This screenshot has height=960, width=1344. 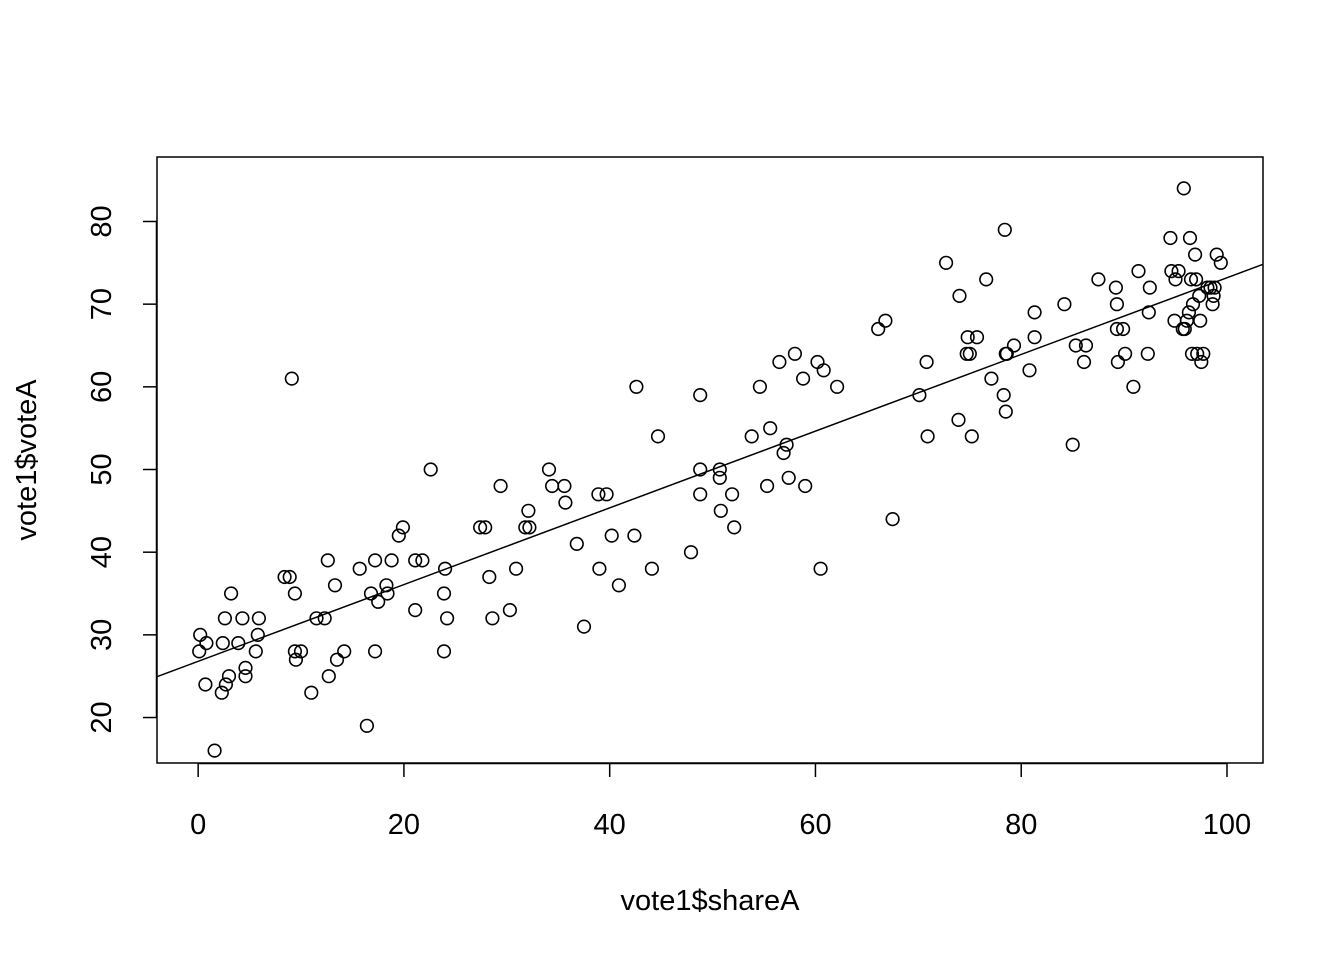 What do you see at coordinates (404, 825) in the screenshot?
I see `x-tick-label: 20` at bounding box center [404, 825].